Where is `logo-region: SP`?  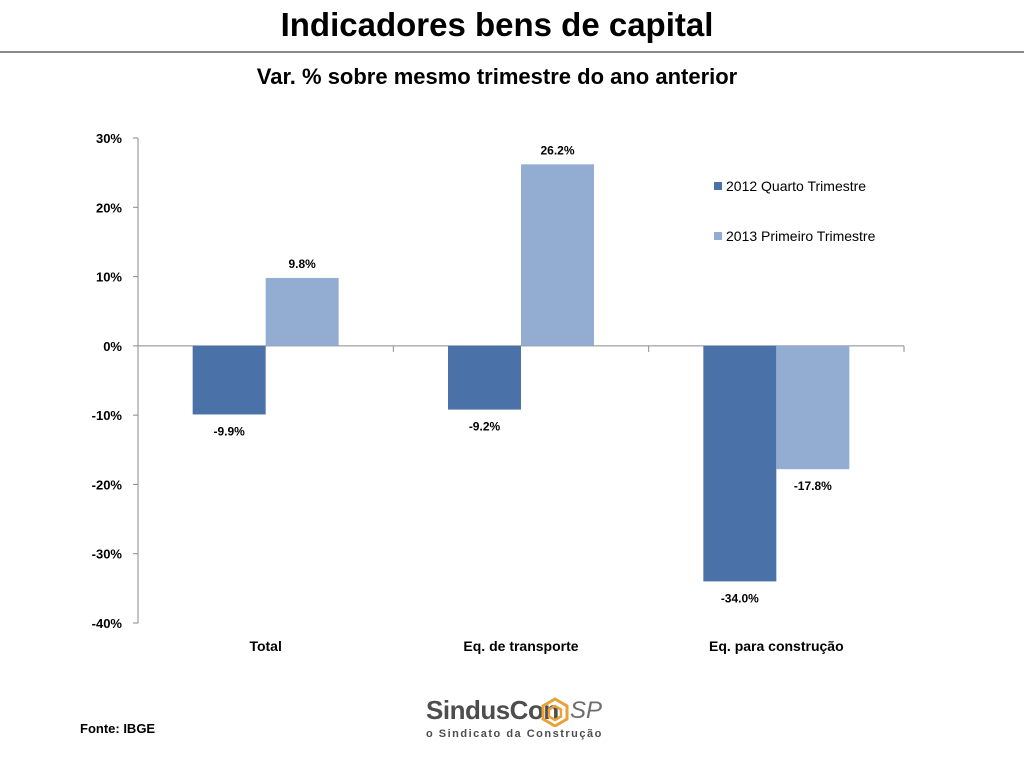 logo-region: SP is located at coordinates (586, 710).